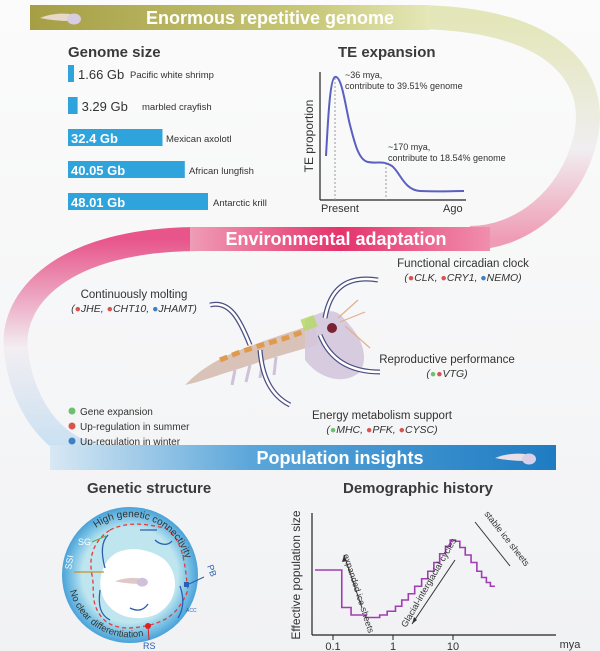  I want to click on gene-name: CHT10, so click(129, 309).